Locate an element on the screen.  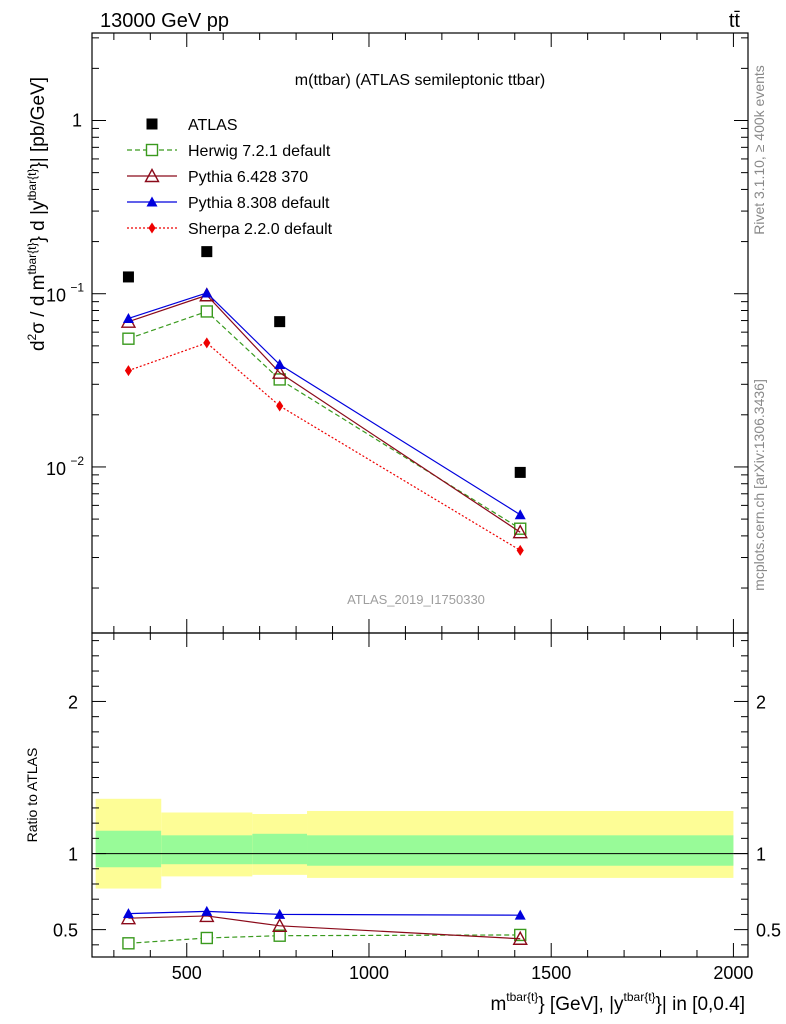
legend-label: Pythia 8.308 default is located at coordinates (259, 203).